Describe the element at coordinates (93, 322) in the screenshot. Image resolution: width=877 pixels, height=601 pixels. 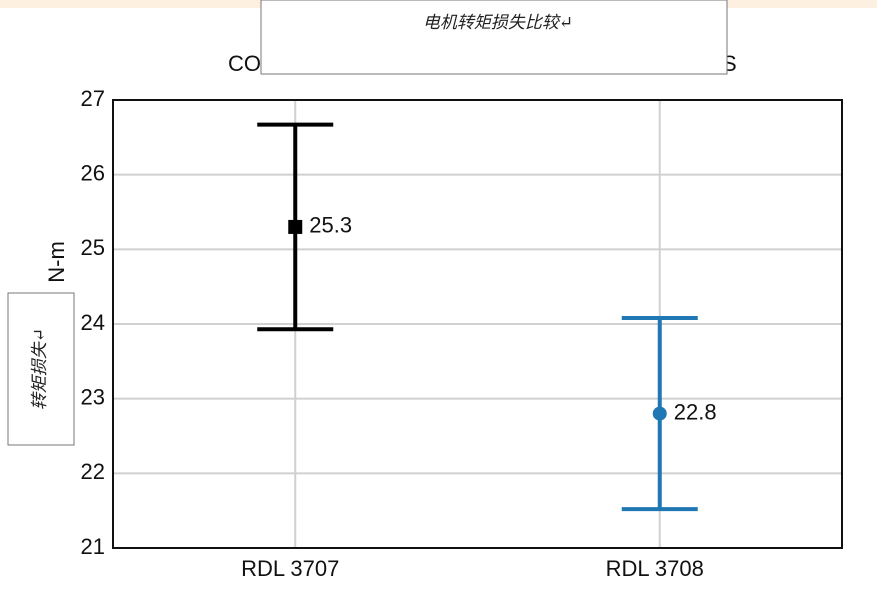
I see `y-tick-label: 24` at that location.